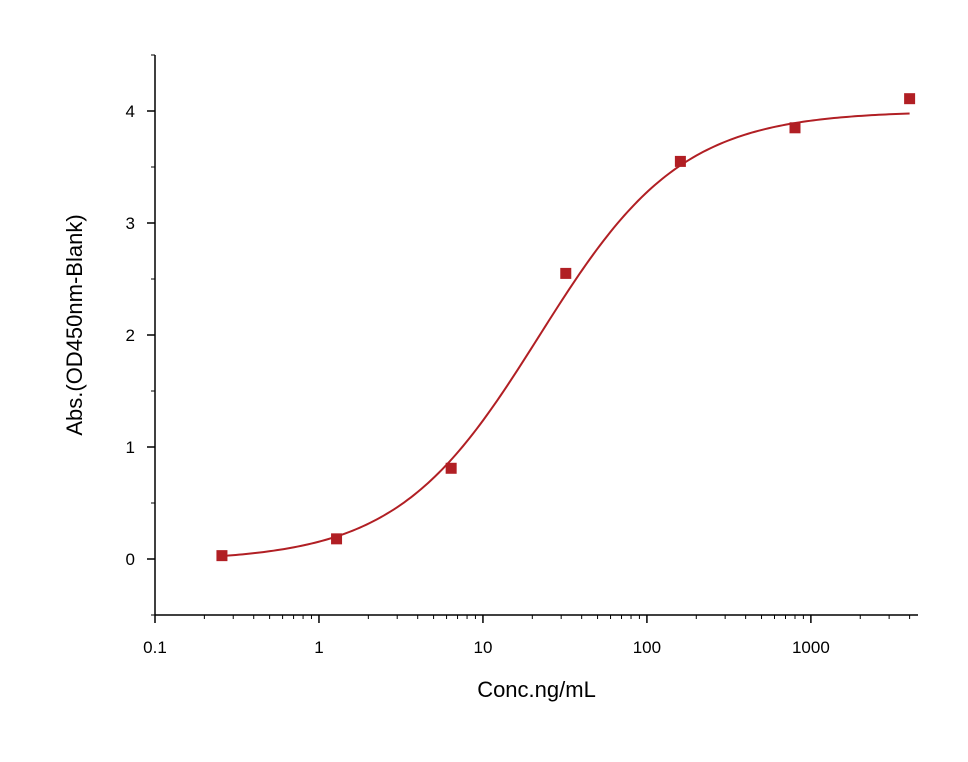 This screenshot has height=762, width=968. Describe the element at coordinates (155, 647) in the screenshot. I see `x-tick-label: 0.1` at that location.